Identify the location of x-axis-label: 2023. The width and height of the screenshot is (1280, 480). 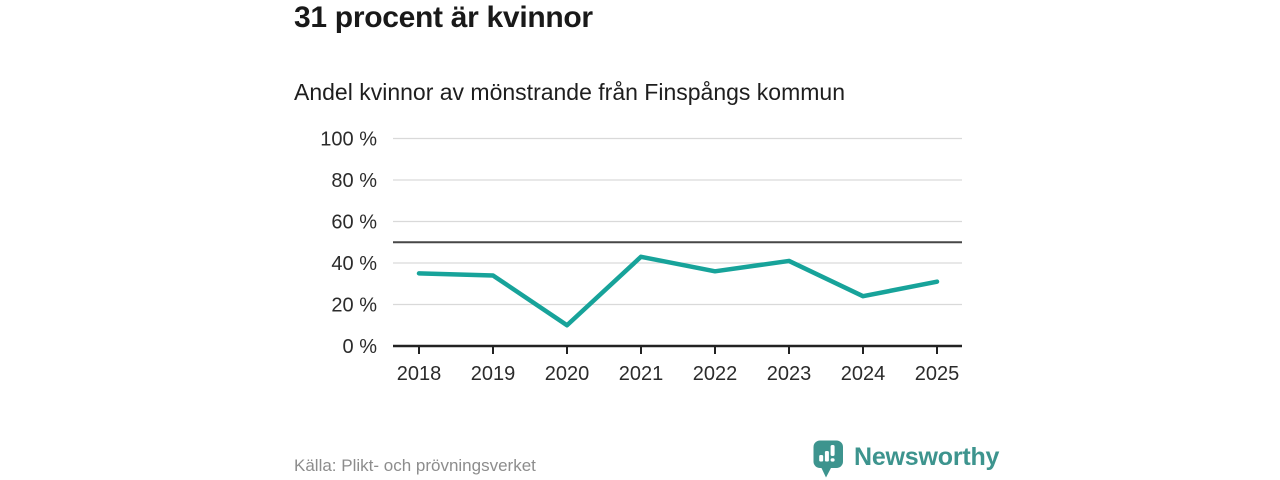
(789, 374).